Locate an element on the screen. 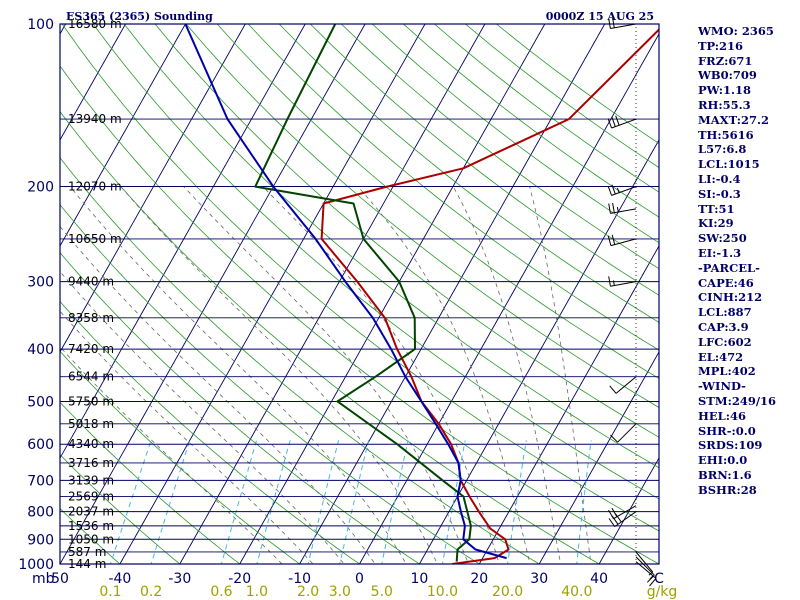  height-label: 3716 m is located at coordinates (91, 463).